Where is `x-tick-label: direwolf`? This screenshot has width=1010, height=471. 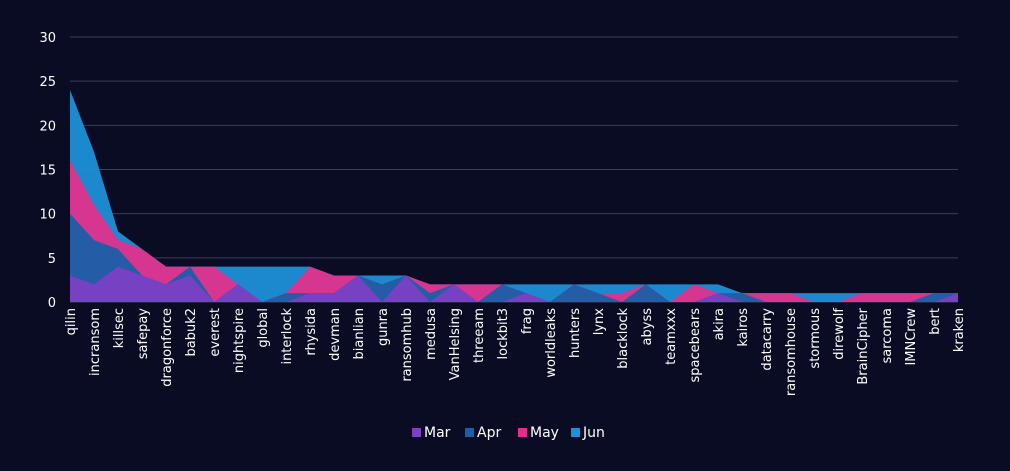 x-tick-label: direwolf is located at coordinates (839, 334).